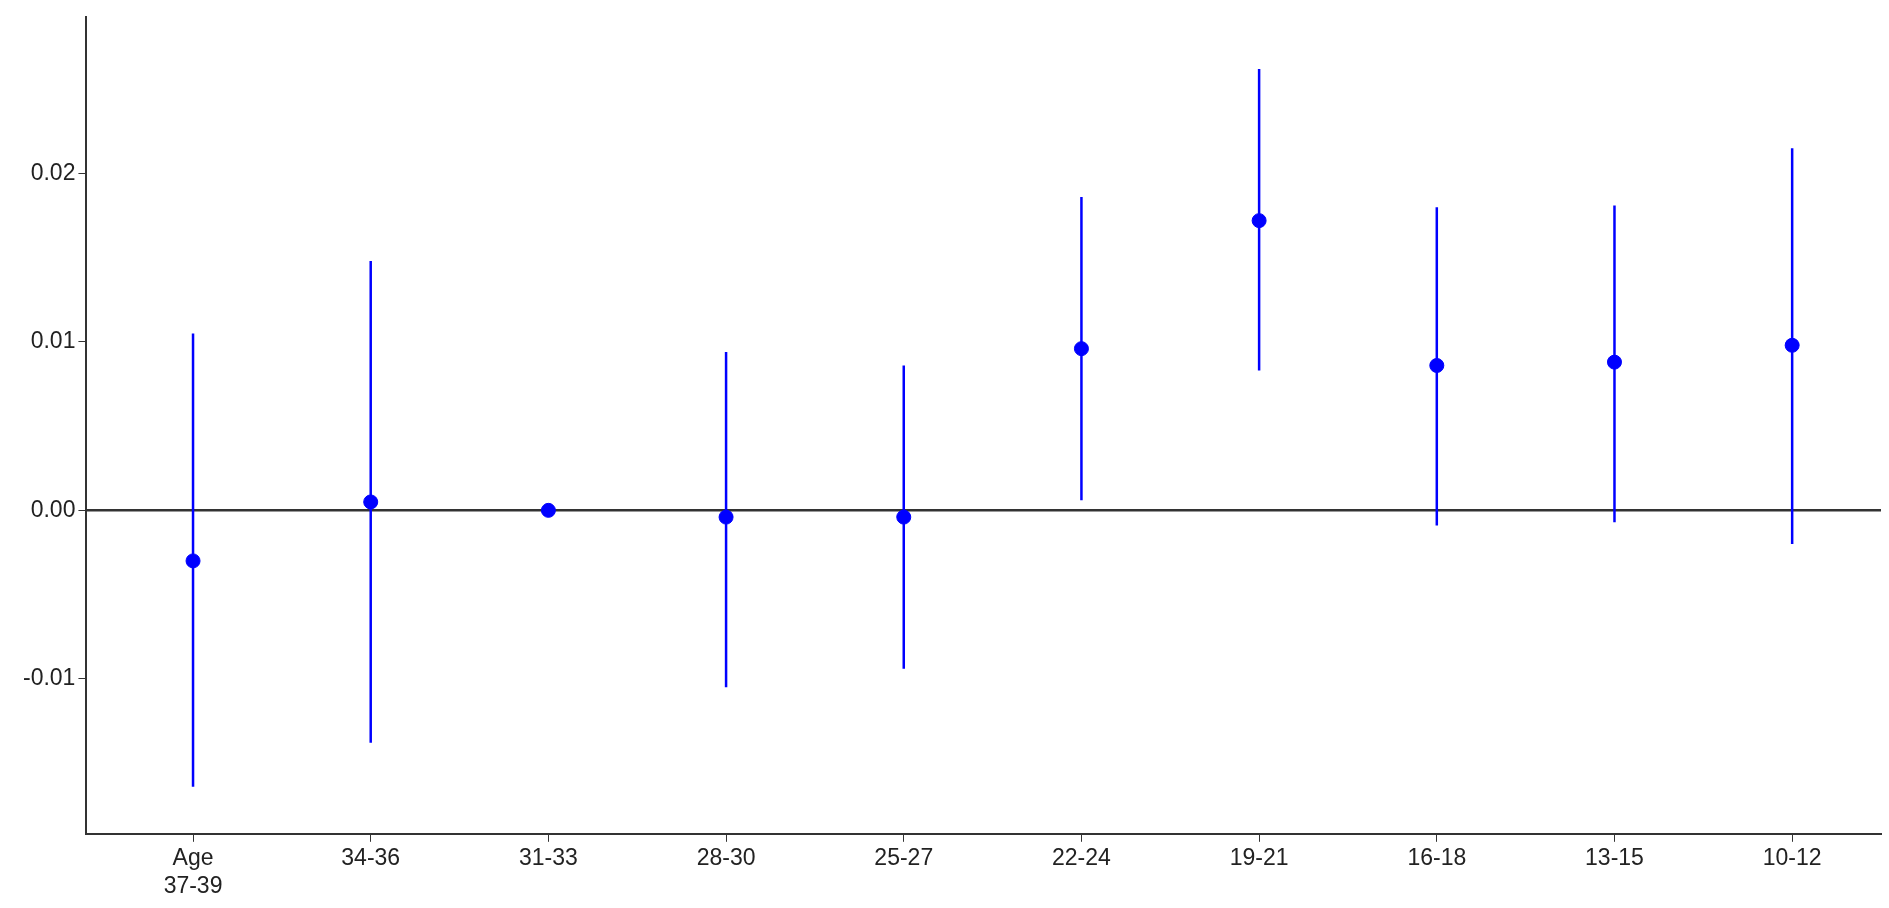  I want to click on x-tick-label: 28-30, so click(726, 856).